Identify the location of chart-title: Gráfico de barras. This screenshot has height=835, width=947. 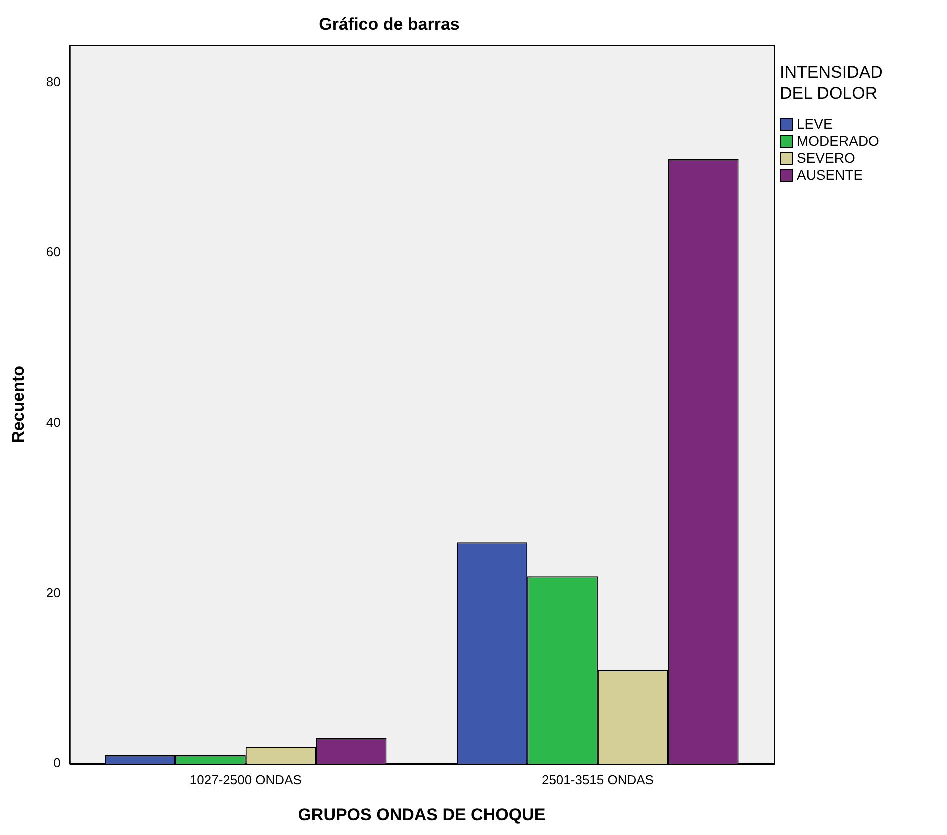
(389, 24).